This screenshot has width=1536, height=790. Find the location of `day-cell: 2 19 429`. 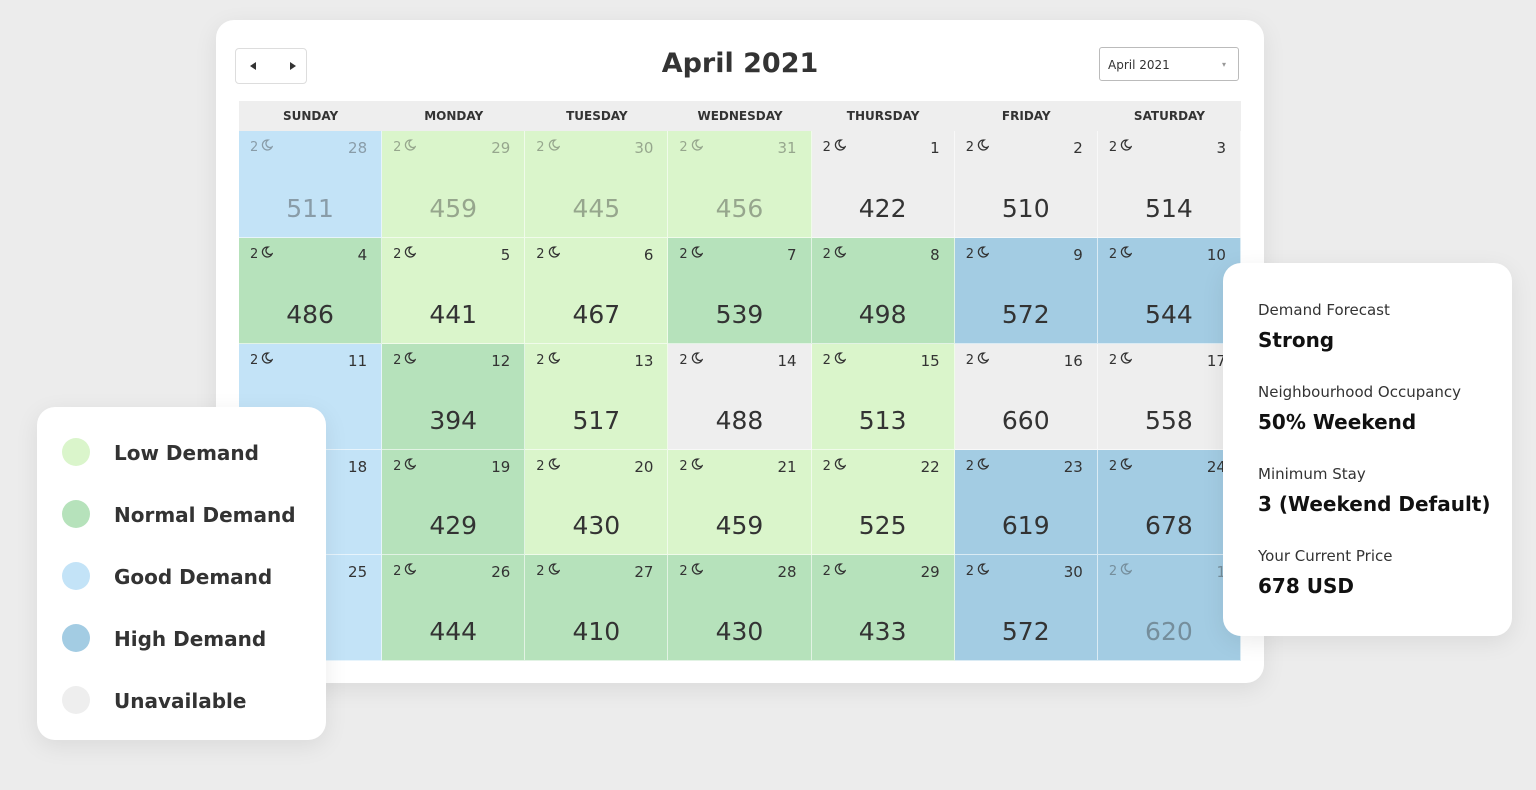

day-cell: 2 19 429 is located at coordinates (454, 502).